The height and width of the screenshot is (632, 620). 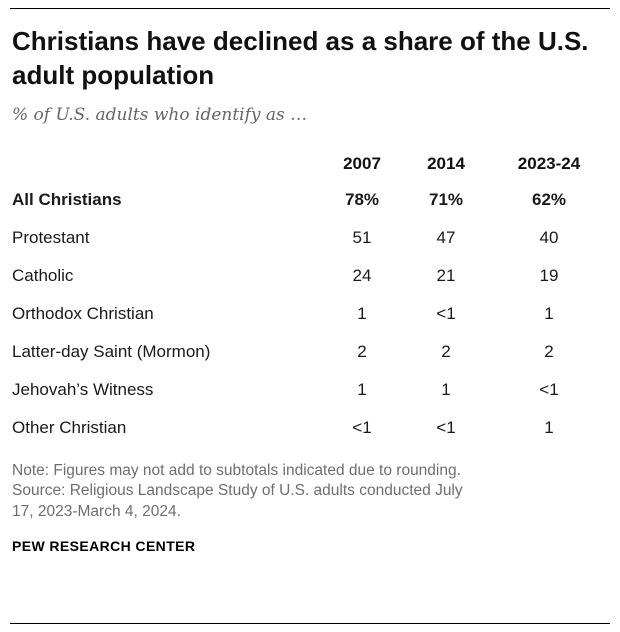 I want to click on cell-2014: 21, so click(x=446, y=275).